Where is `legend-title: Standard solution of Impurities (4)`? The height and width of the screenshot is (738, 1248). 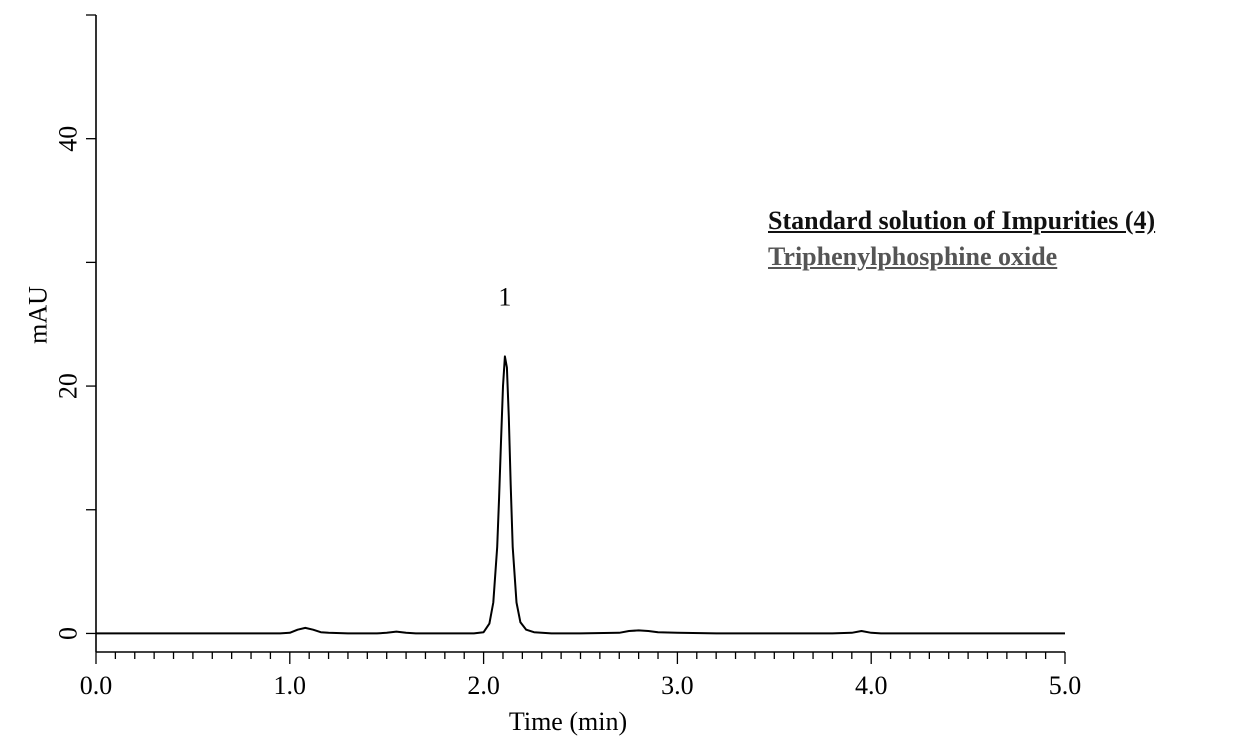 legend-title: Standard solution of Impurities (4) is located at coordinates (962, 220).